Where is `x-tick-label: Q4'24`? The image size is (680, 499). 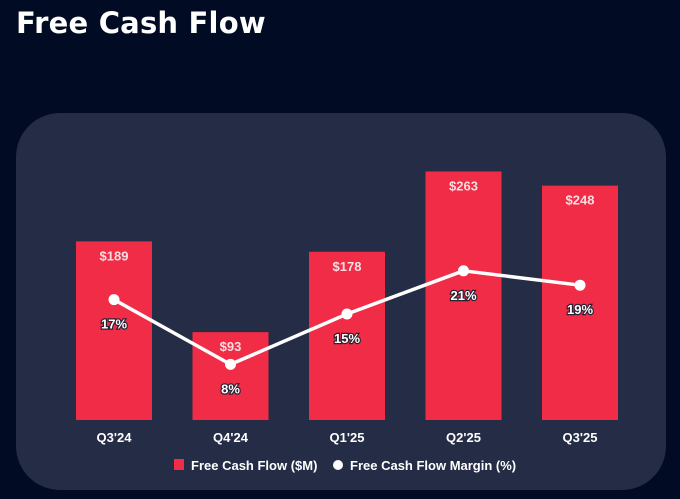
x-tick-label: Q4'24 is located at coordinates (231, 437).